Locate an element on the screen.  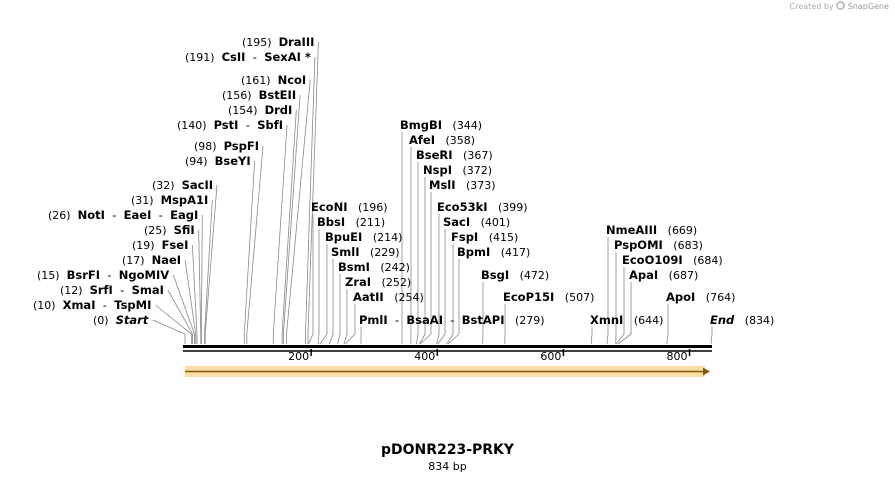
enzyme-label: SacI (401) is located at coordinates (476, 222).